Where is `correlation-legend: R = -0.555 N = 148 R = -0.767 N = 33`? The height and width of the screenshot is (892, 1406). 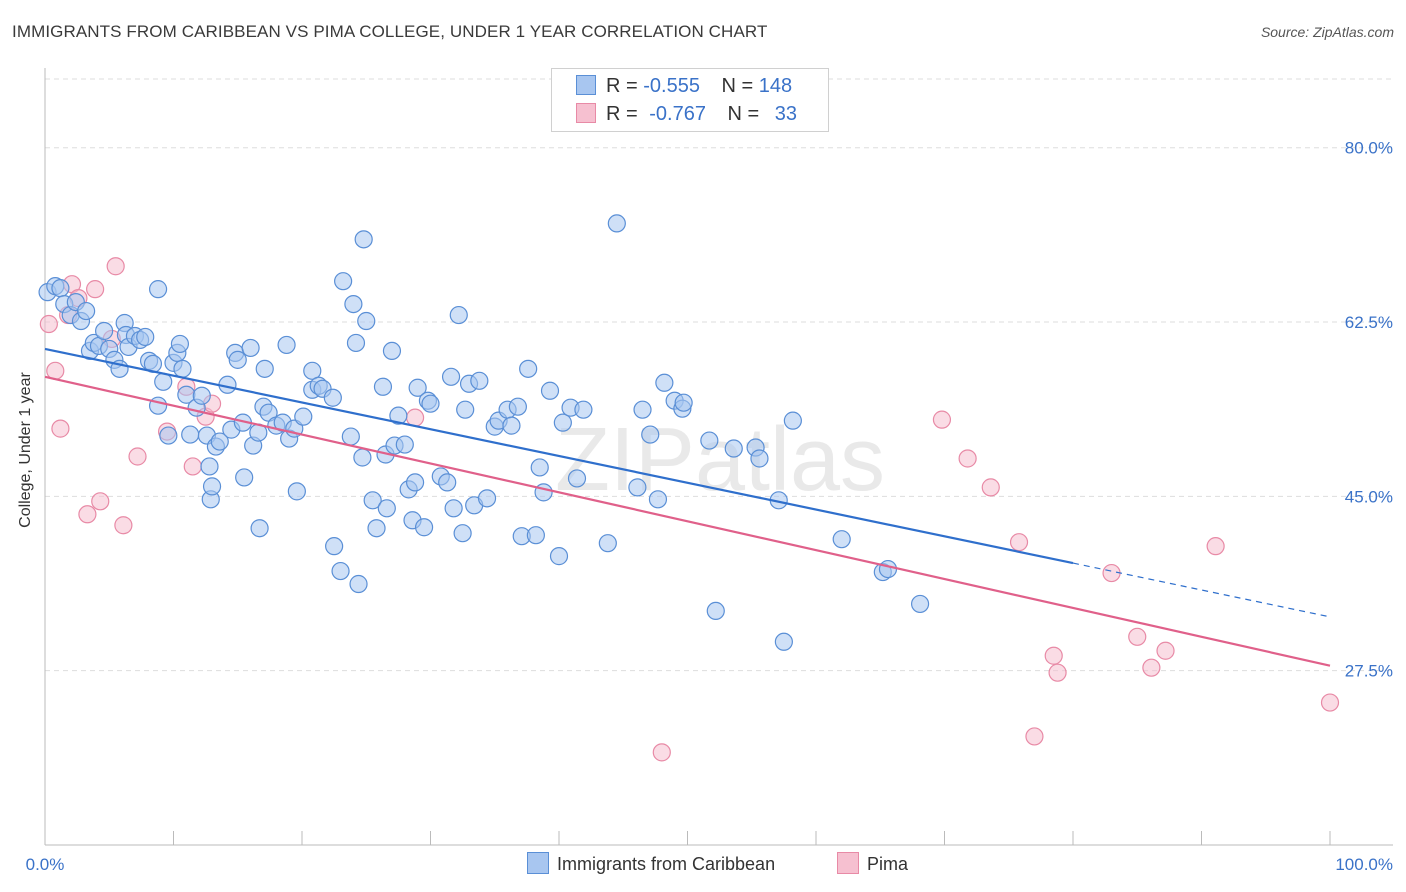
correlation-legend: R = -0.555 N = 148 R = -0.767 N = 33 is located at coordinates (690, 100).